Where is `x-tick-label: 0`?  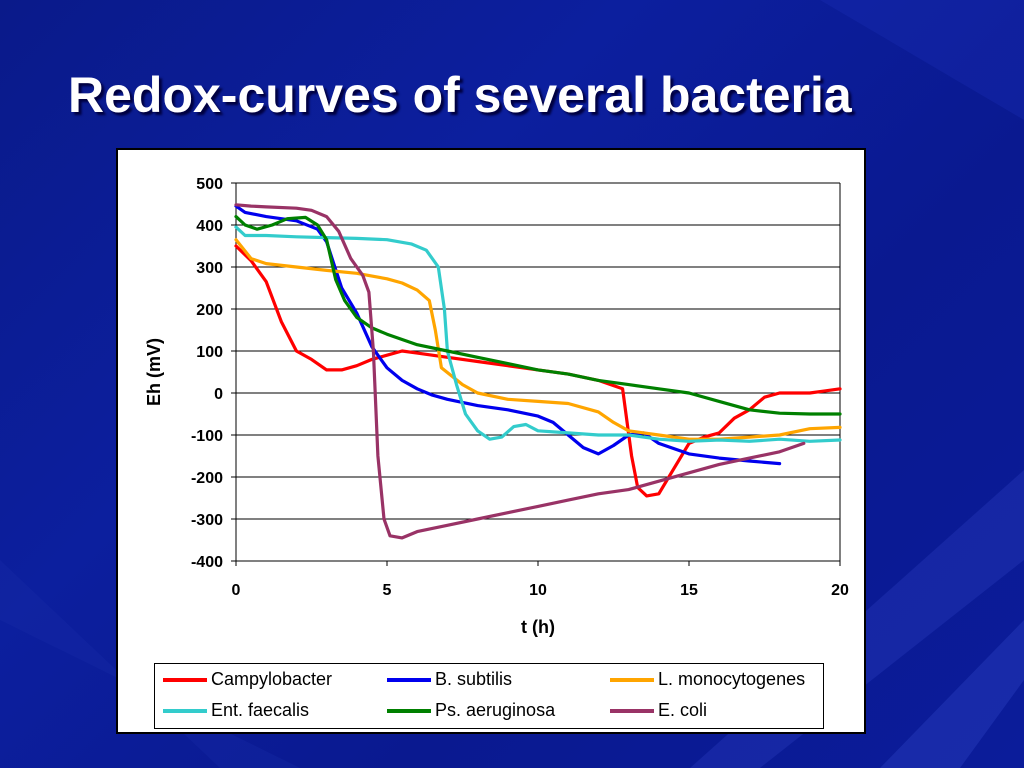
x-tick-label: 0 is located at coordinates (236, 590).